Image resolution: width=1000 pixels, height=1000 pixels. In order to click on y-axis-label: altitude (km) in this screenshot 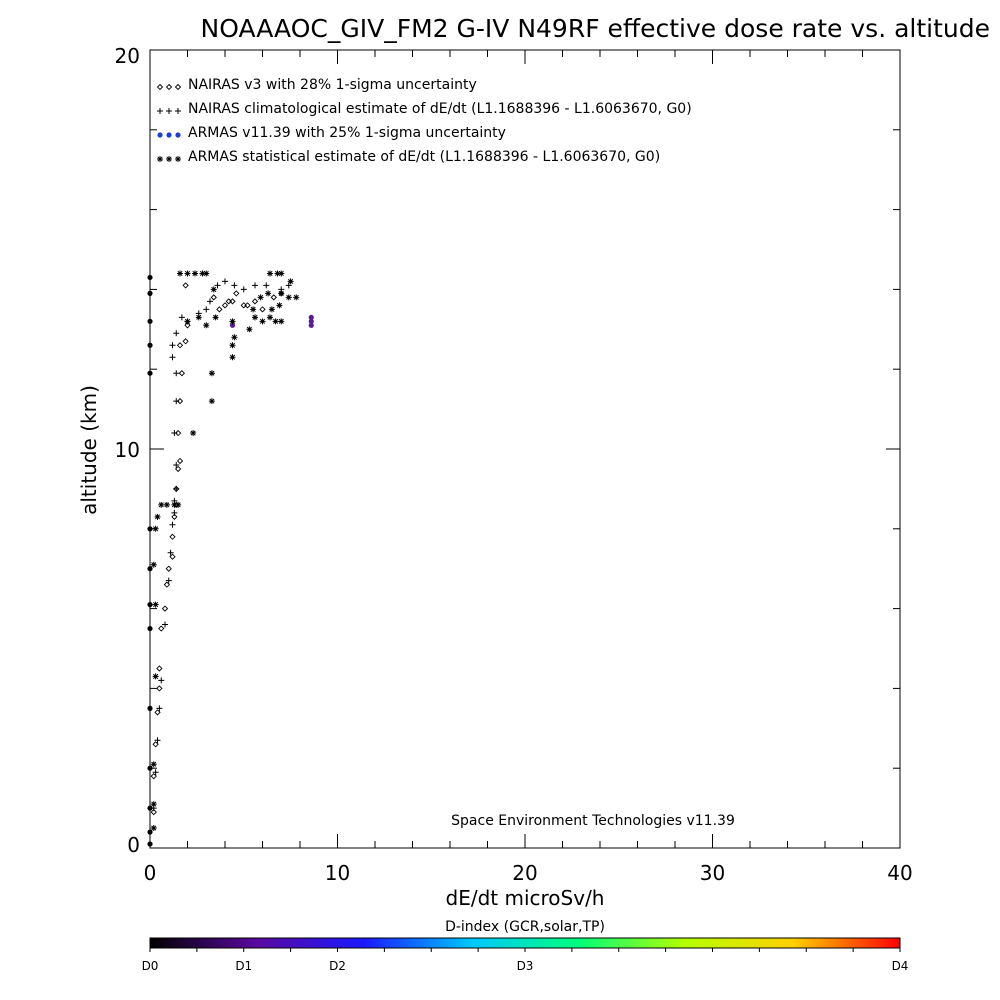, I will do `click(89, 450)`.